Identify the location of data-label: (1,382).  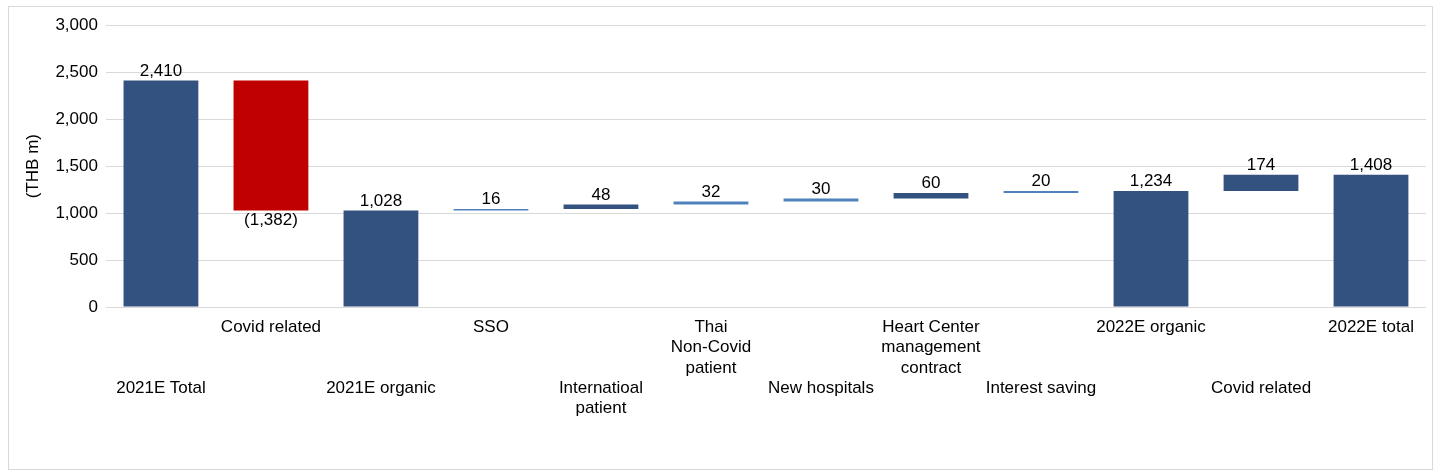
(271, 219).